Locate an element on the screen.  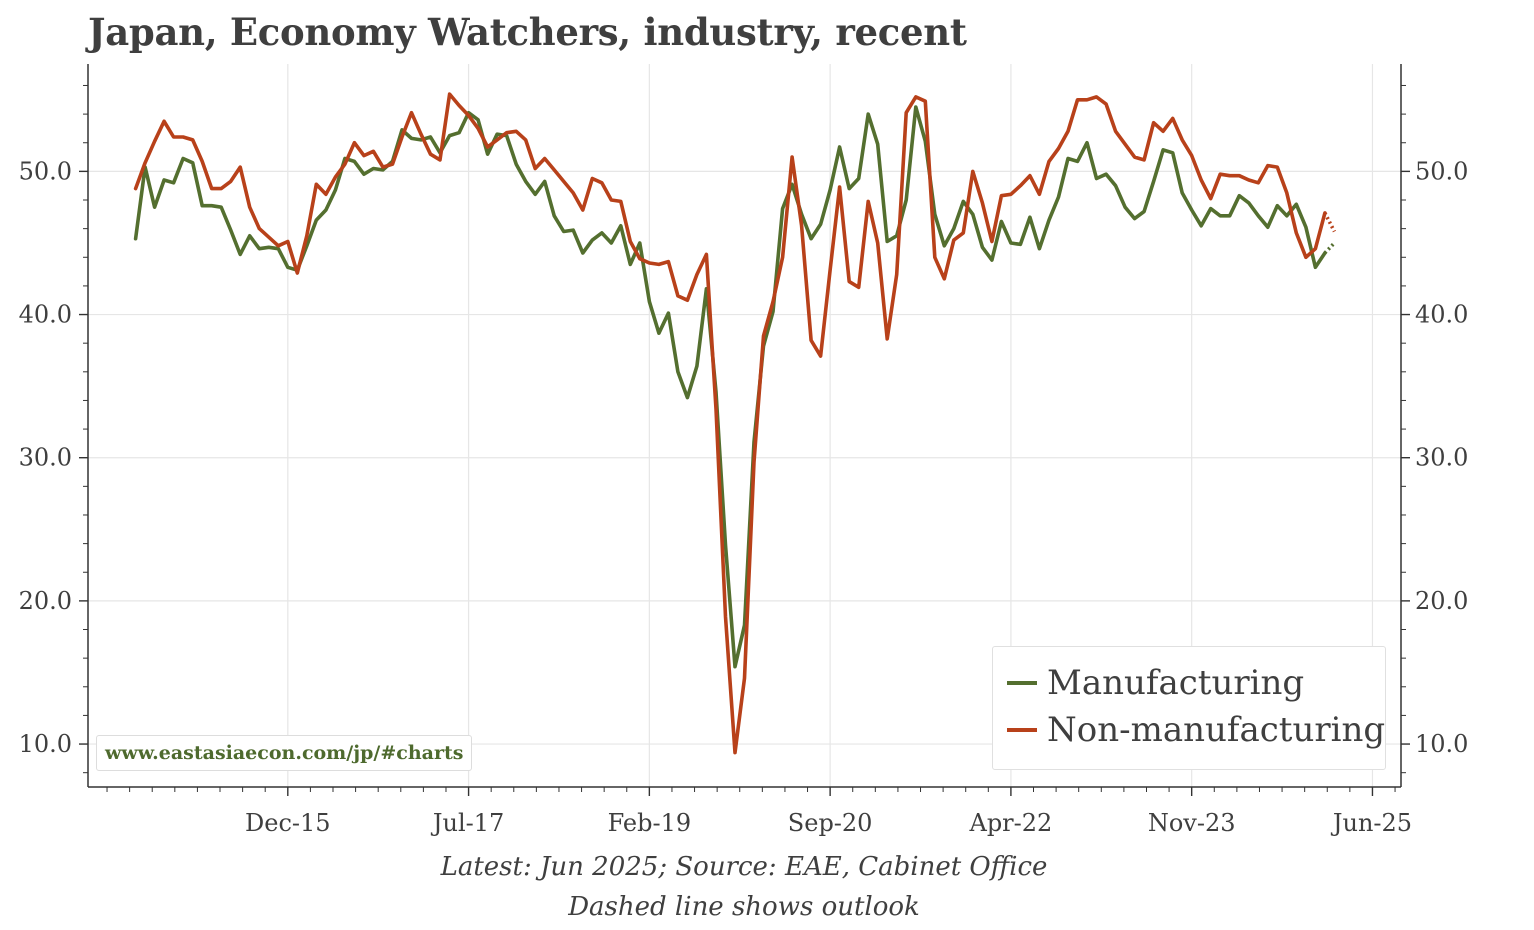
legend-swatch-manufacturing is located at coordinates (1022, 683).